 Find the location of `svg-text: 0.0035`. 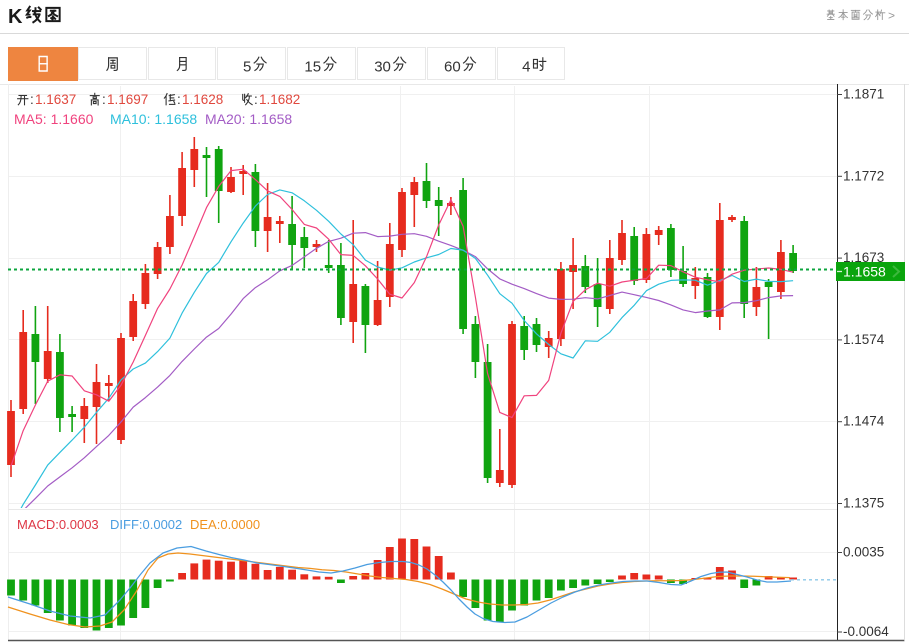

svg-text: 0.0035 is located at coordinates (863, 552).